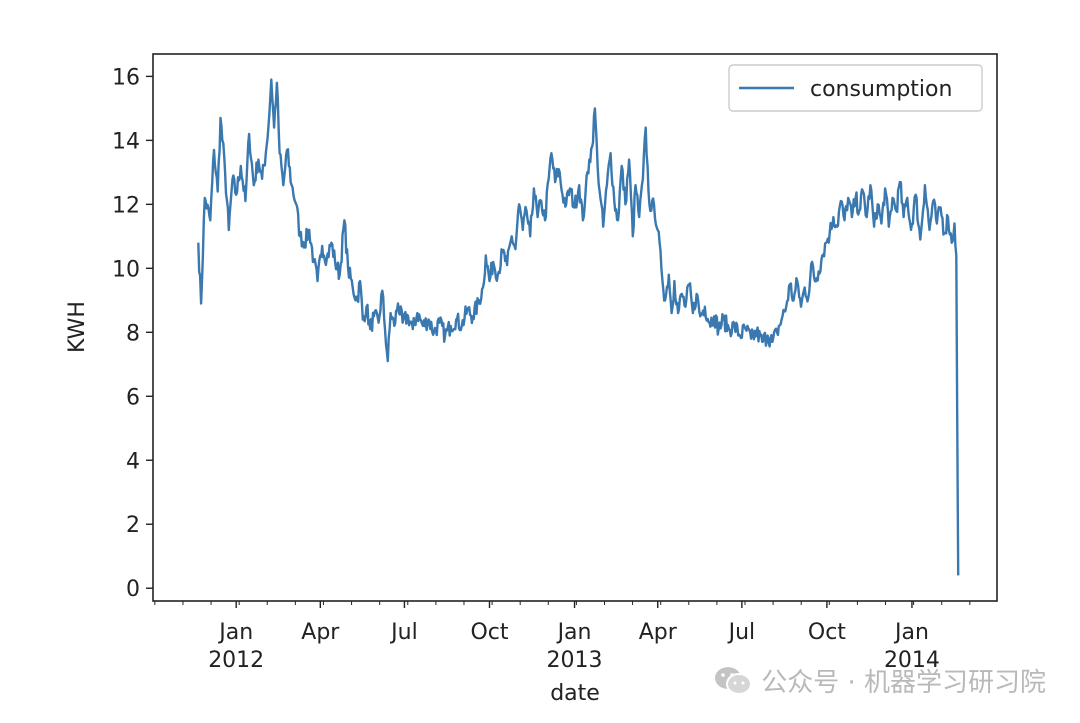 The width and height of the screenshot is (1080, 723). I want to click on watermark-text: 公众号 · 机器学习研习院, so click(903, 683).